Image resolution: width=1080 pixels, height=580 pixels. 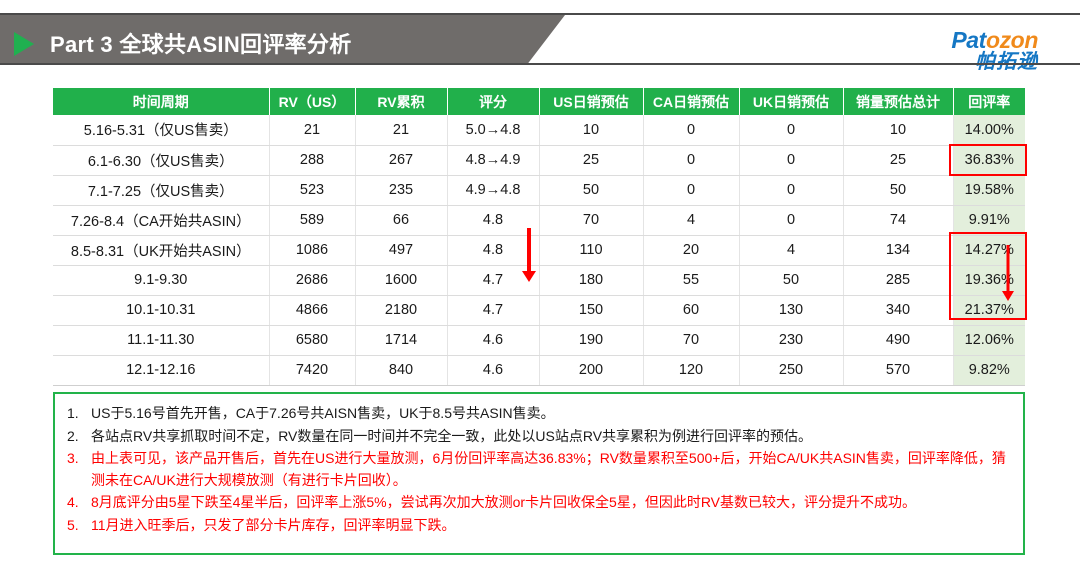 I want to click on col-header-rv-cum: RV累积, so click(x=401, y=101).